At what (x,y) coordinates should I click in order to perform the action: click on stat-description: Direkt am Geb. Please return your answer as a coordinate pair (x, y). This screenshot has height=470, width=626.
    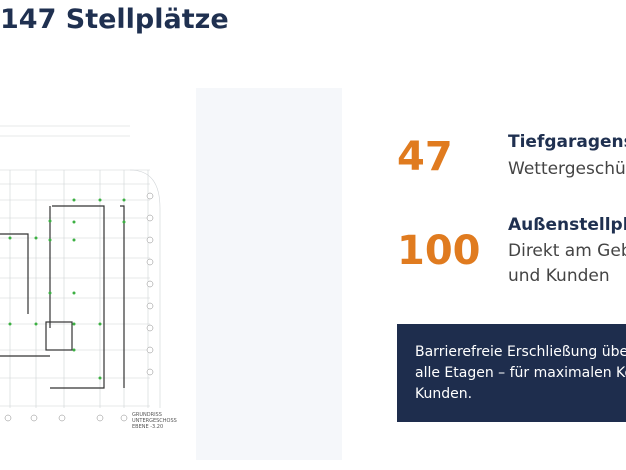
    Looking at the image, I should click on (567, 251).